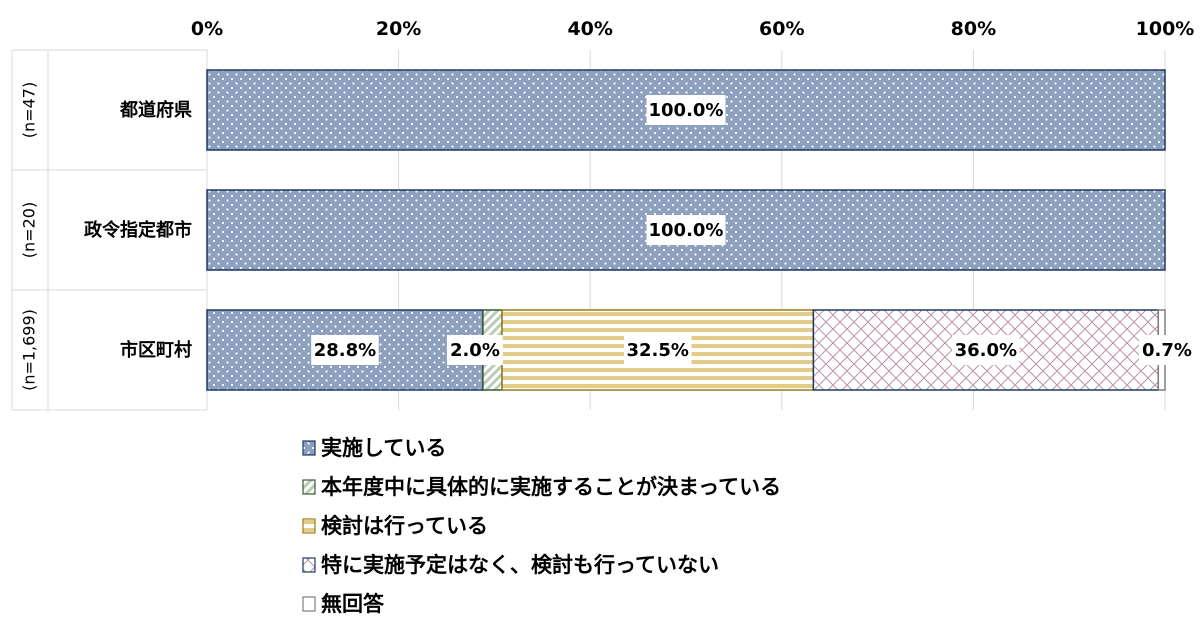  I want to click on x-tick-label: 100%, so click(1165, 29).